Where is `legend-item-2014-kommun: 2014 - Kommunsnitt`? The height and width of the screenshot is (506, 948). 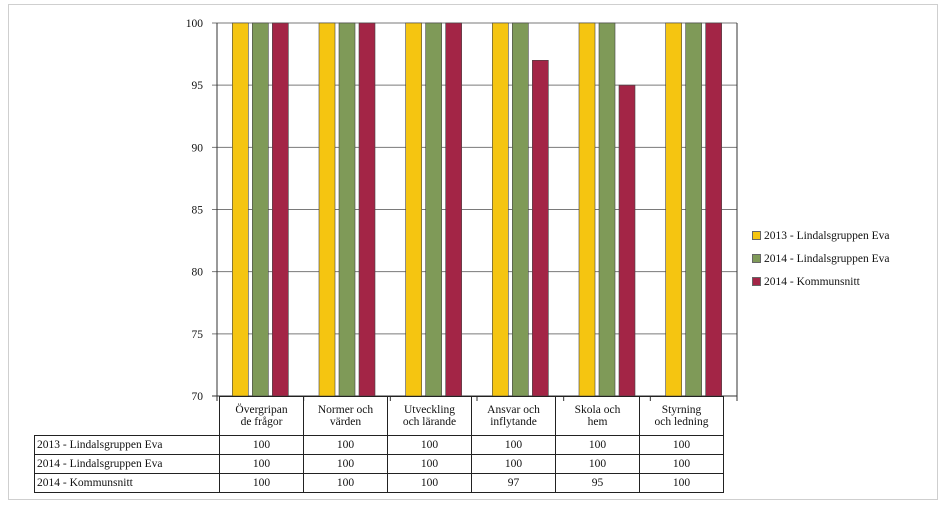 legend-item-2014-kommun: 2014 - Kommunsnitt is located at coordinates (821, 281).